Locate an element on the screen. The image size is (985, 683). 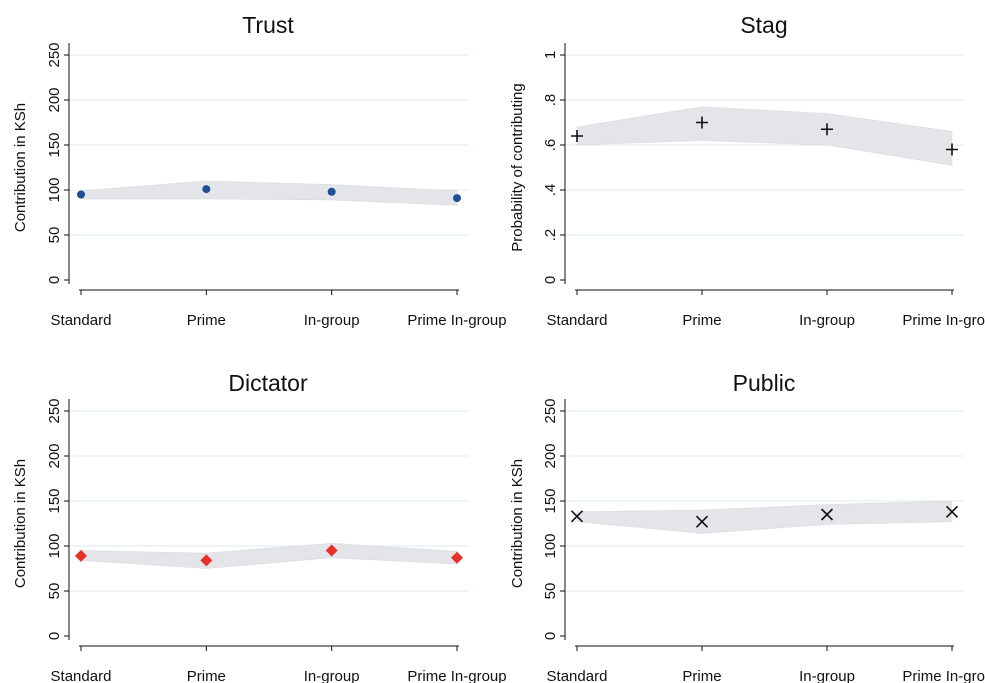
chart-title: Public is located at coordinates (764, 383).